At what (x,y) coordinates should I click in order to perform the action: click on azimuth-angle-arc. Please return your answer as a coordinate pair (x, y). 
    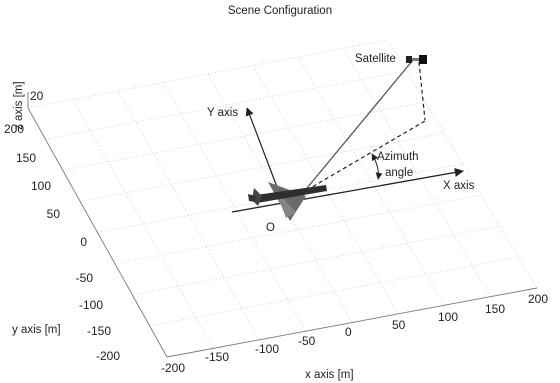
    Looking at the image, I should click on (377, 166).